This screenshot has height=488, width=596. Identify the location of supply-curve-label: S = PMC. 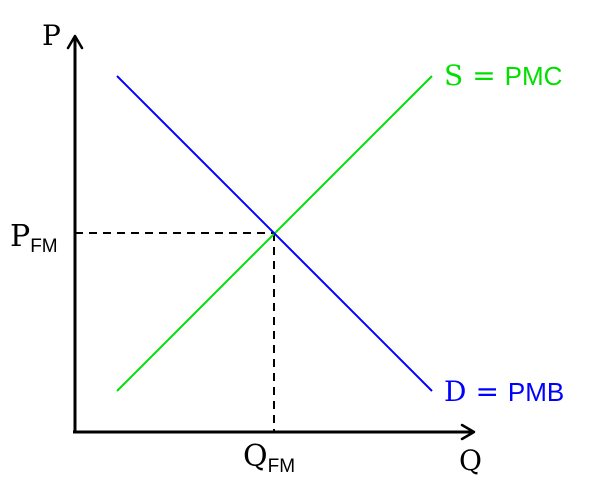
(503, 75).